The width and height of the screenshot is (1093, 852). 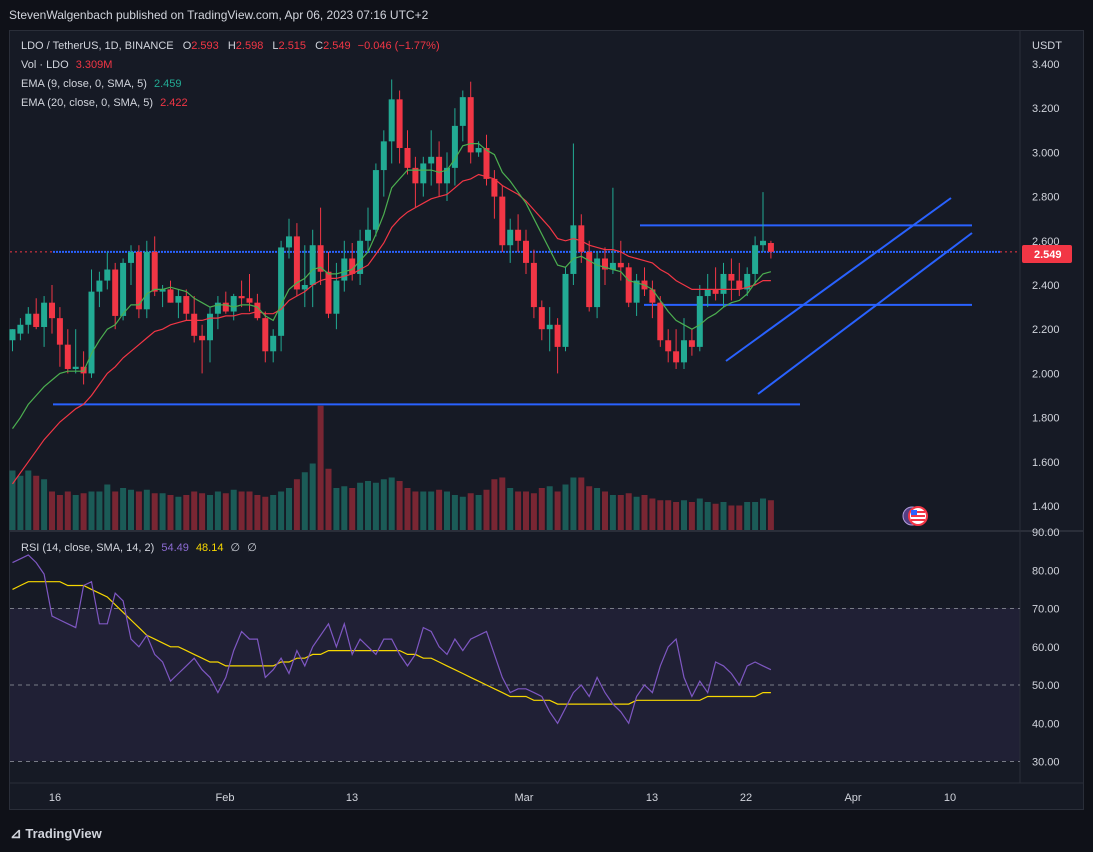 I want to click on rsi-empty-2: ∅, so click(x=252, y=548).